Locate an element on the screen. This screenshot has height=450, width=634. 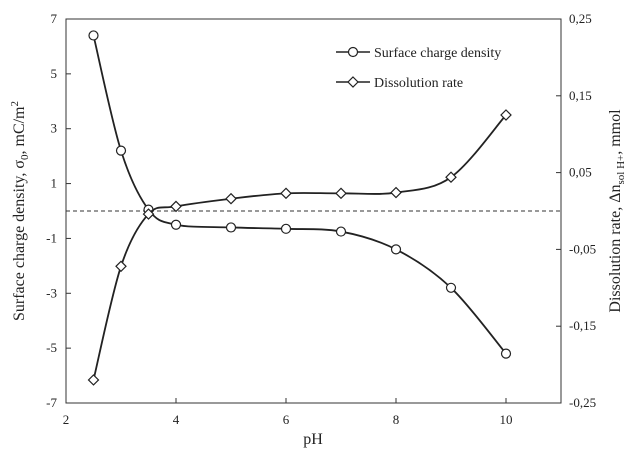
legend-label-surface-charge: Surface charge density is located at coordinates (437, 53).